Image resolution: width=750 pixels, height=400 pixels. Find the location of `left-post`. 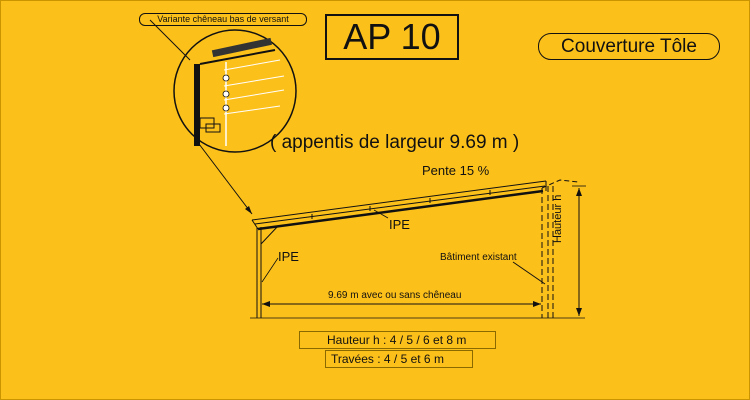

left-post is located at coordinates (267, 271).